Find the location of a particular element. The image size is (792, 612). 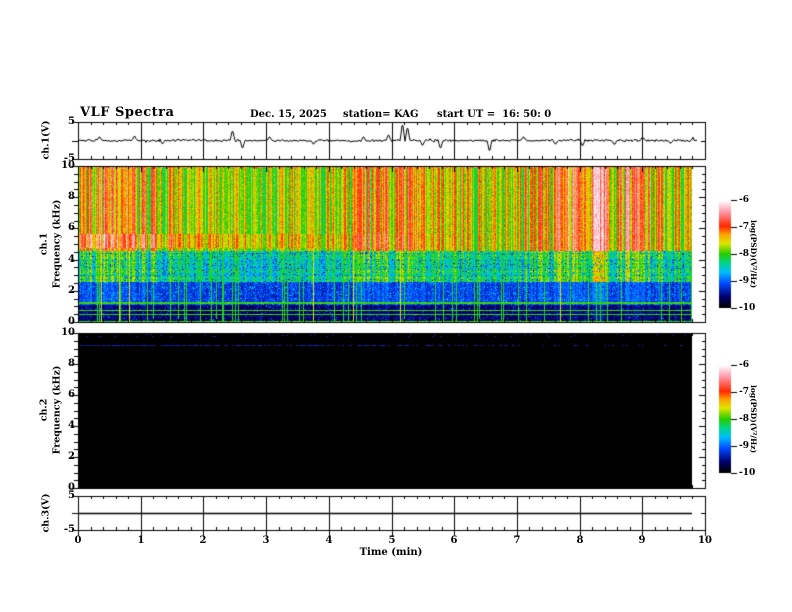

time-tick-label: 7 is located at coordinates (517, 540).